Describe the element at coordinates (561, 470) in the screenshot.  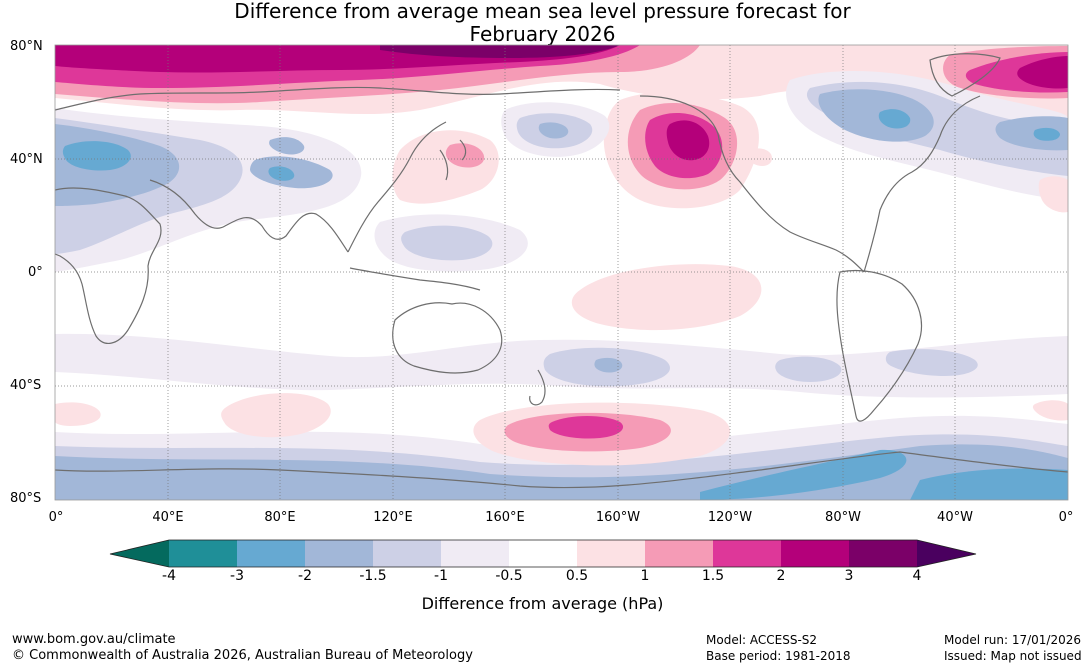
I see `coast-antarctica` at that location.